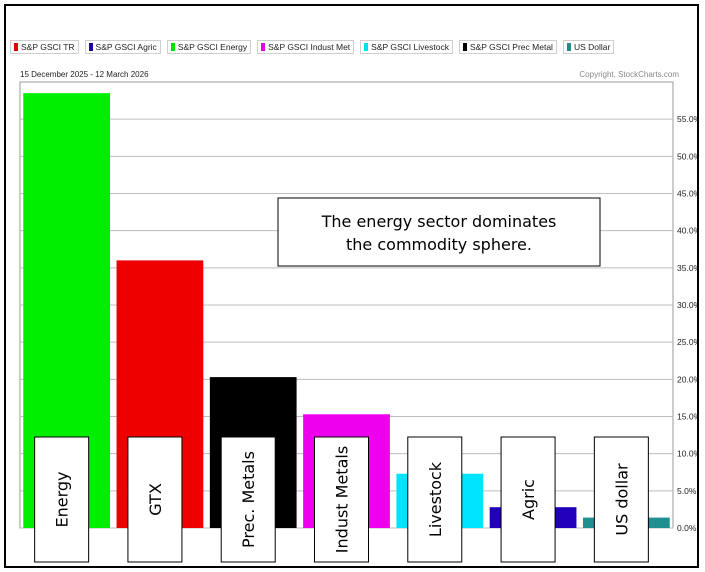 The image size is (705, 572). I want to click on y-tick-label: 35.0%, so click(687, 268).